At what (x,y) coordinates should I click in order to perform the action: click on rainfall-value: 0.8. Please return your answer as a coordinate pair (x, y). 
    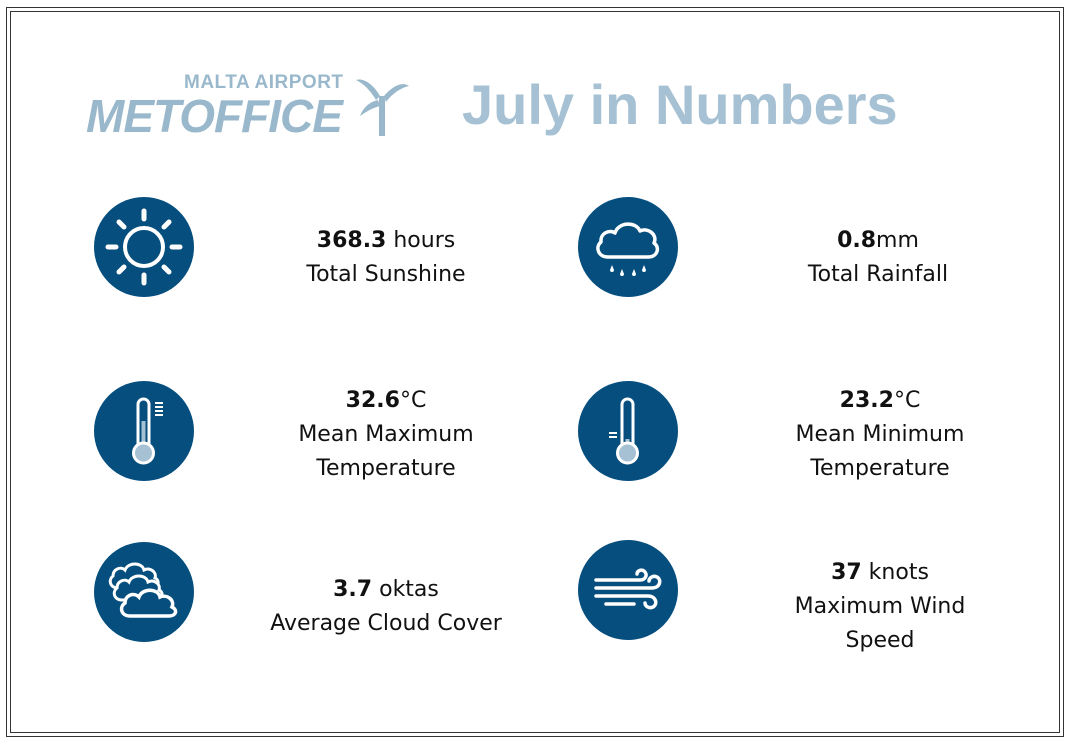
    Looking at the image, I should click on (857, 240).